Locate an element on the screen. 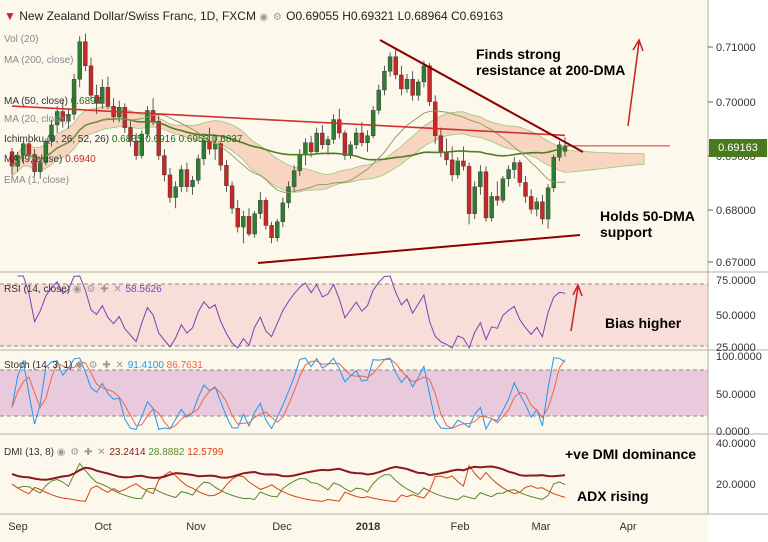  rsi-tick-label: 75.0000 is located at coordinates (736, 281).